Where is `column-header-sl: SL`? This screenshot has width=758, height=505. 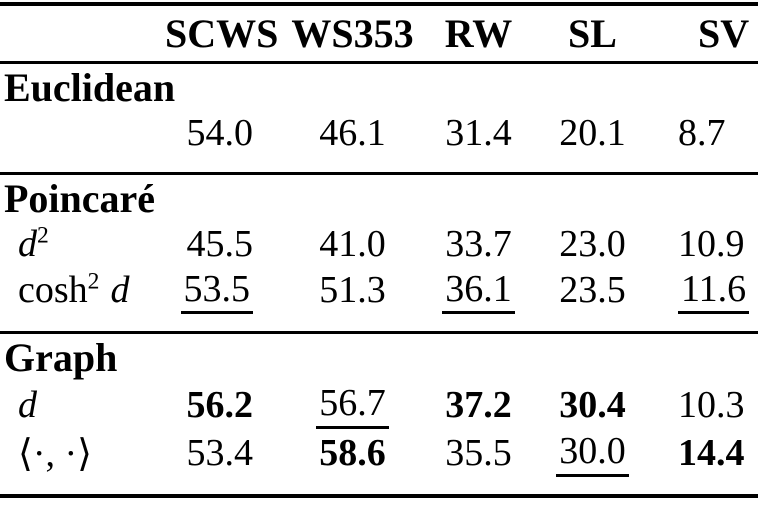
column-header-sl: SL is located at coordinates (592, 33).